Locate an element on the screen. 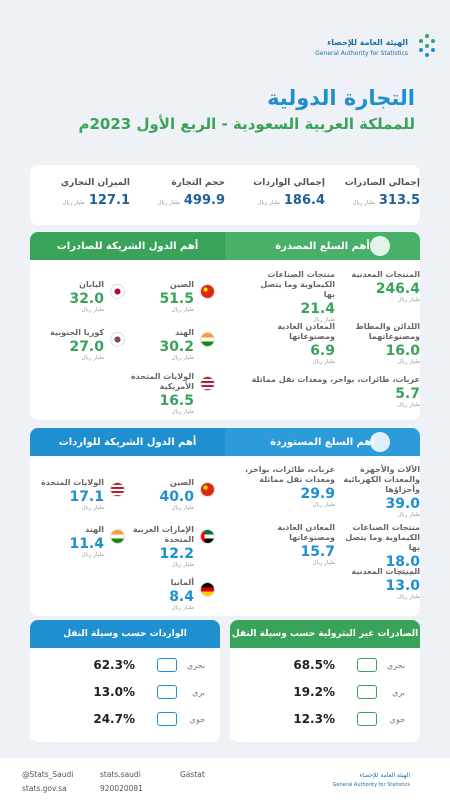 The width and height of the screenshot is (450, 800). org-ar: الهيئة العامة للإحصاء is located at coordinates (367, 42).